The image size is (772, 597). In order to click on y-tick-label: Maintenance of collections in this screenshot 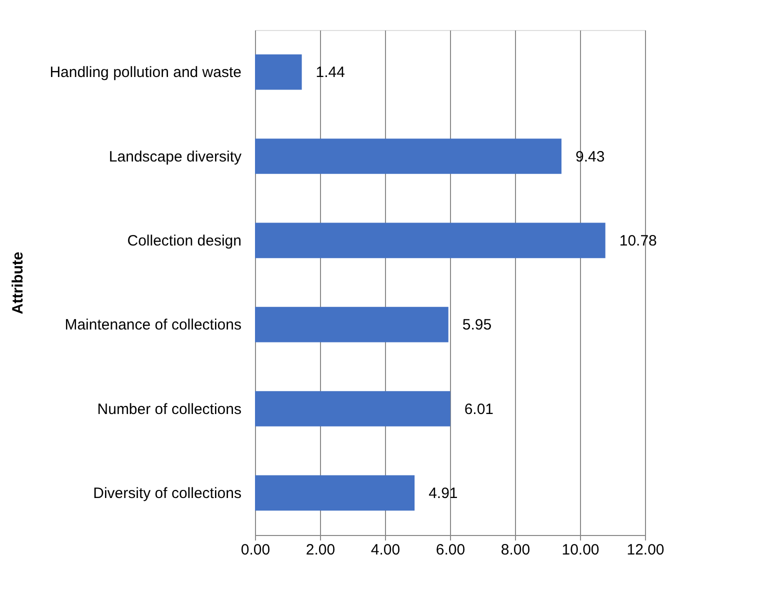, I will do `click(153, 325)`.